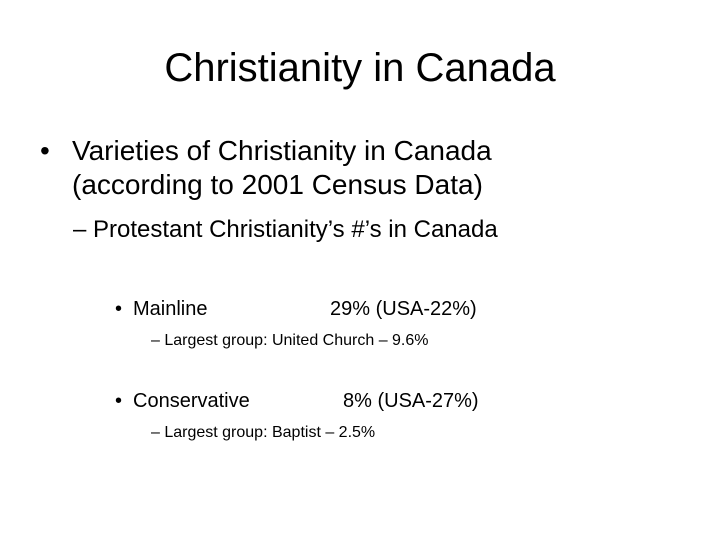  I want to click on group-name: Conservative, so click(191, 401).